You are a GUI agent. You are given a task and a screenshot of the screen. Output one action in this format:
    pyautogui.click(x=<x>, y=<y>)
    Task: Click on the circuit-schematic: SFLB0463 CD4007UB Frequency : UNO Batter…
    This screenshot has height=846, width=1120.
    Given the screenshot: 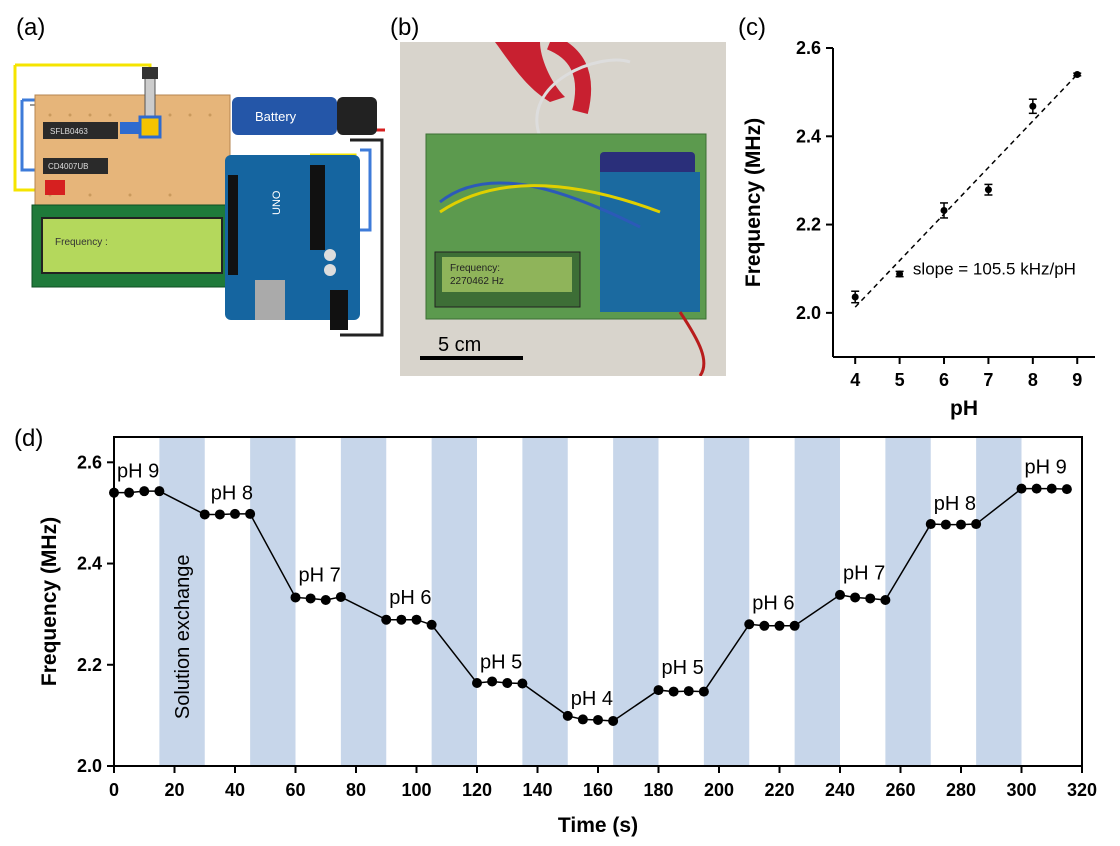 What is the action you would take?
    pyautogui.click(x=199, y=200)
    